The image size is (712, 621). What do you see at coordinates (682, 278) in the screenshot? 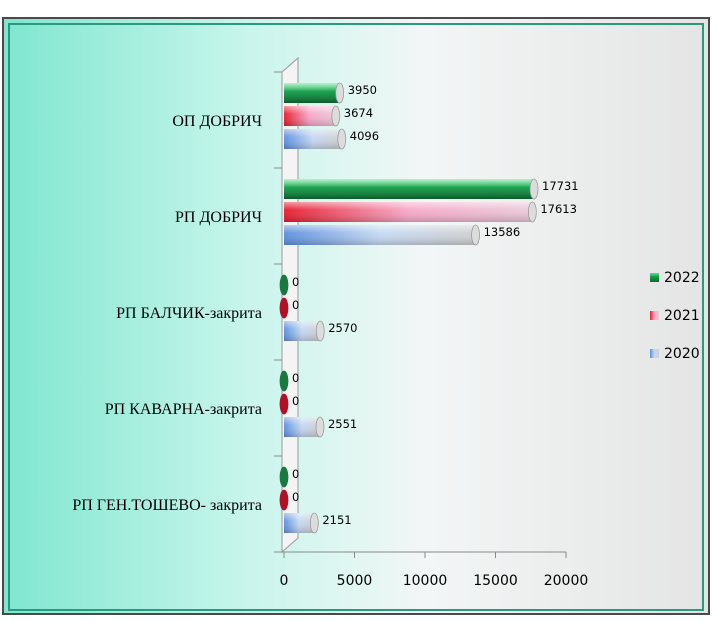
I see `legend-label: 2022` at bounding box center [682, 278].